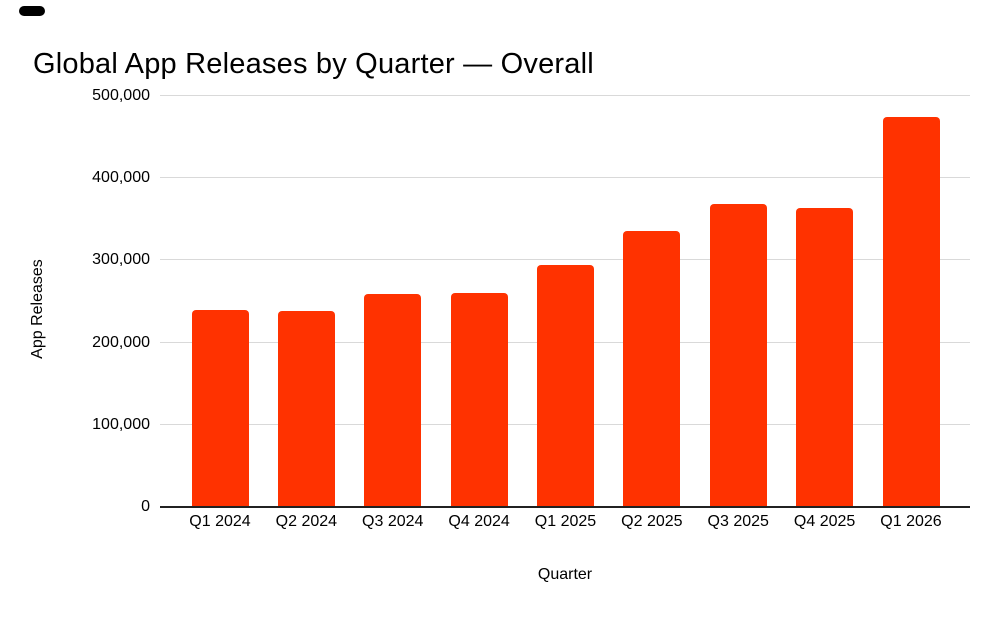  What do you see at coordinates (121, 260) in the screenshot?
I see `y-tick-label: 300,000` at bounding box center [121, 260].